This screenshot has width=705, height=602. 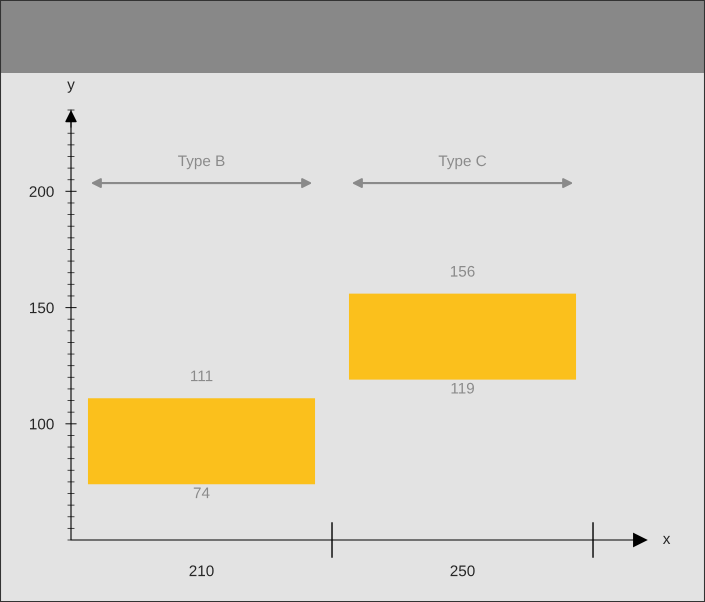 What do you see at coordinates (42, 424) in the screenshot?
I see `y-tick-label: 100` at bounding box center [42, 424].